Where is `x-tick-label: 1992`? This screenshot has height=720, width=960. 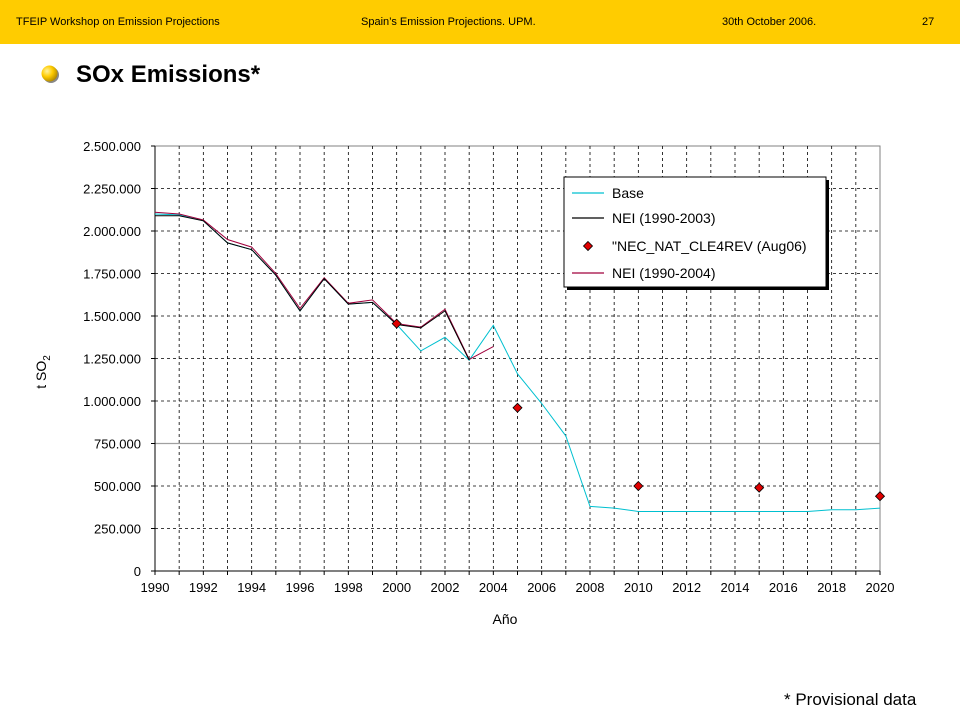
x-tick-label: 1992 is located at coordinates (203, 587).